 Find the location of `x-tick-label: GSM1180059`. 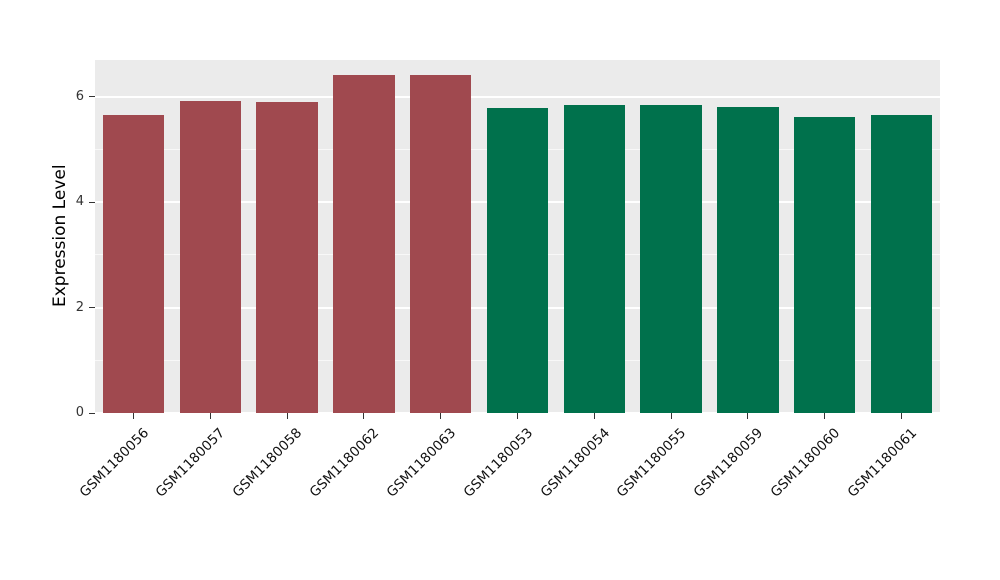

x-tick-label: GSM1180059 is located at coordinates (728, 463).